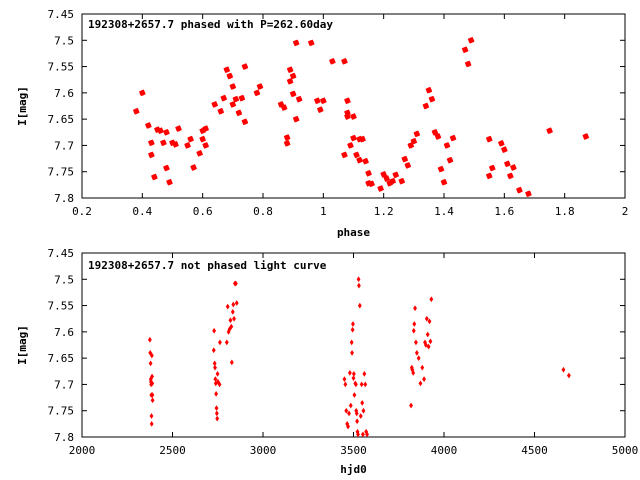 The height and width of the screenshot is (480, 640). What do you see at coordinates (61, 119) in the screenshot?
I see `y-tick-label: 7.65` at bounding box center [61, 119].